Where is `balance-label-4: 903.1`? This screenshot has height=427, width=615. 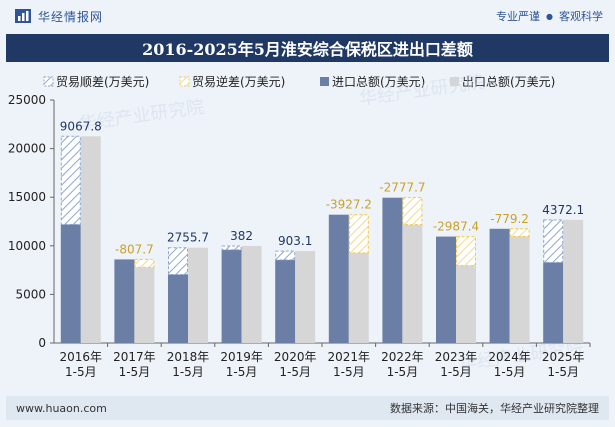 balance-label-4: 903.1 is located at coordinates (295, 241).